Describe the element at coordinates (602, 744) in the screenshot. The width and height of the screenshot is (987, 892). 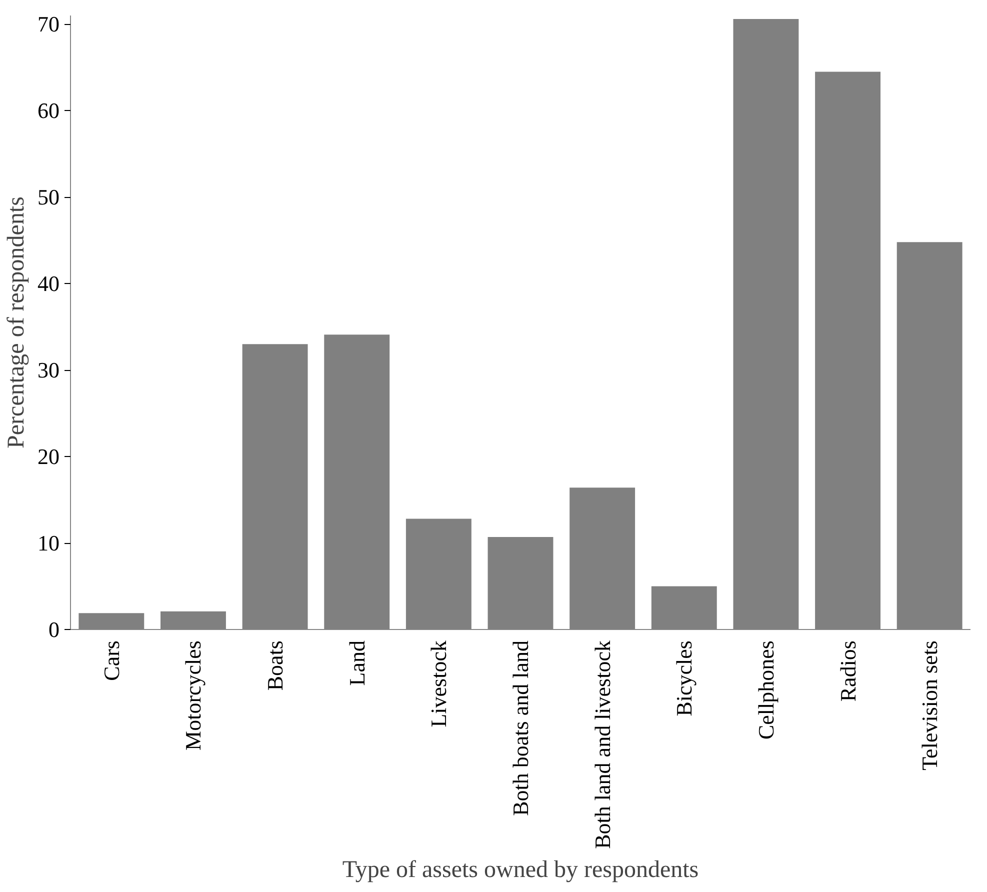
I see `x-tick-label: Both land and livestock` at that location.